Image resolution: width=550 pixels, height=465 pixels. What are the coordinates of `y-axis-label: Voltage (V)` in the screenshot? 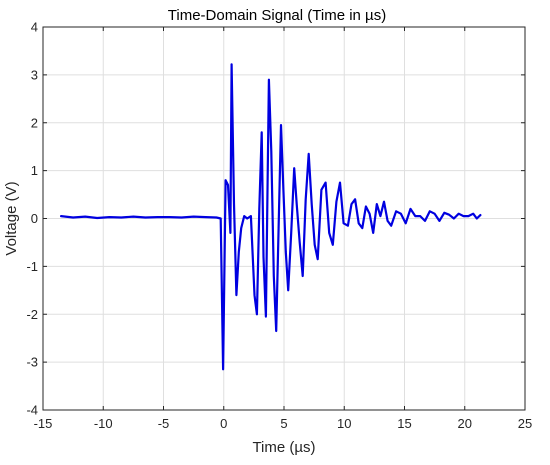 It's located at (11, 218).